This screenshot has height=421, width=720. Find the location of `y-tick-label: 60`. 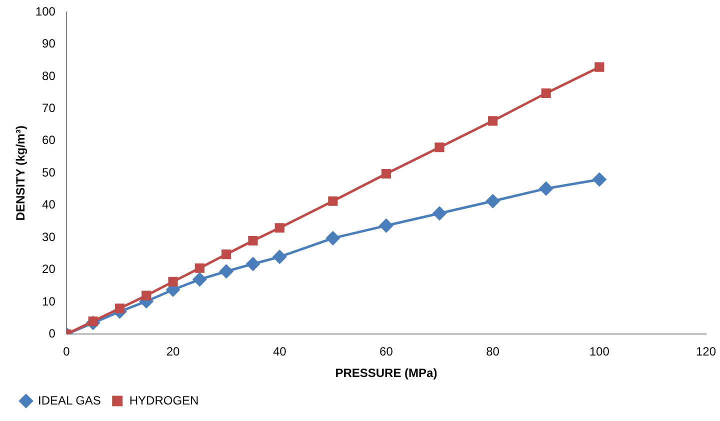

y-tick-label: 60 is located at coordinates (49, 140).